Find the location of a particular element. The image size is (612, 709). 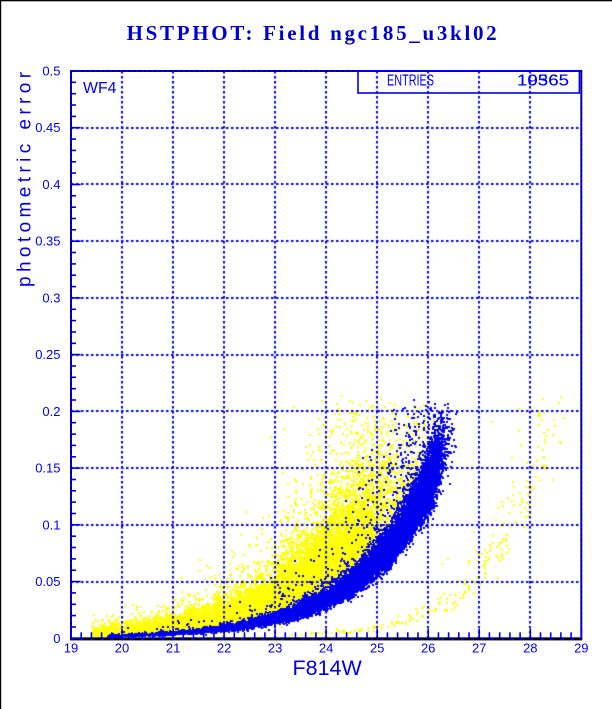

svg-text: F814W is located at coordinates (328, 668).